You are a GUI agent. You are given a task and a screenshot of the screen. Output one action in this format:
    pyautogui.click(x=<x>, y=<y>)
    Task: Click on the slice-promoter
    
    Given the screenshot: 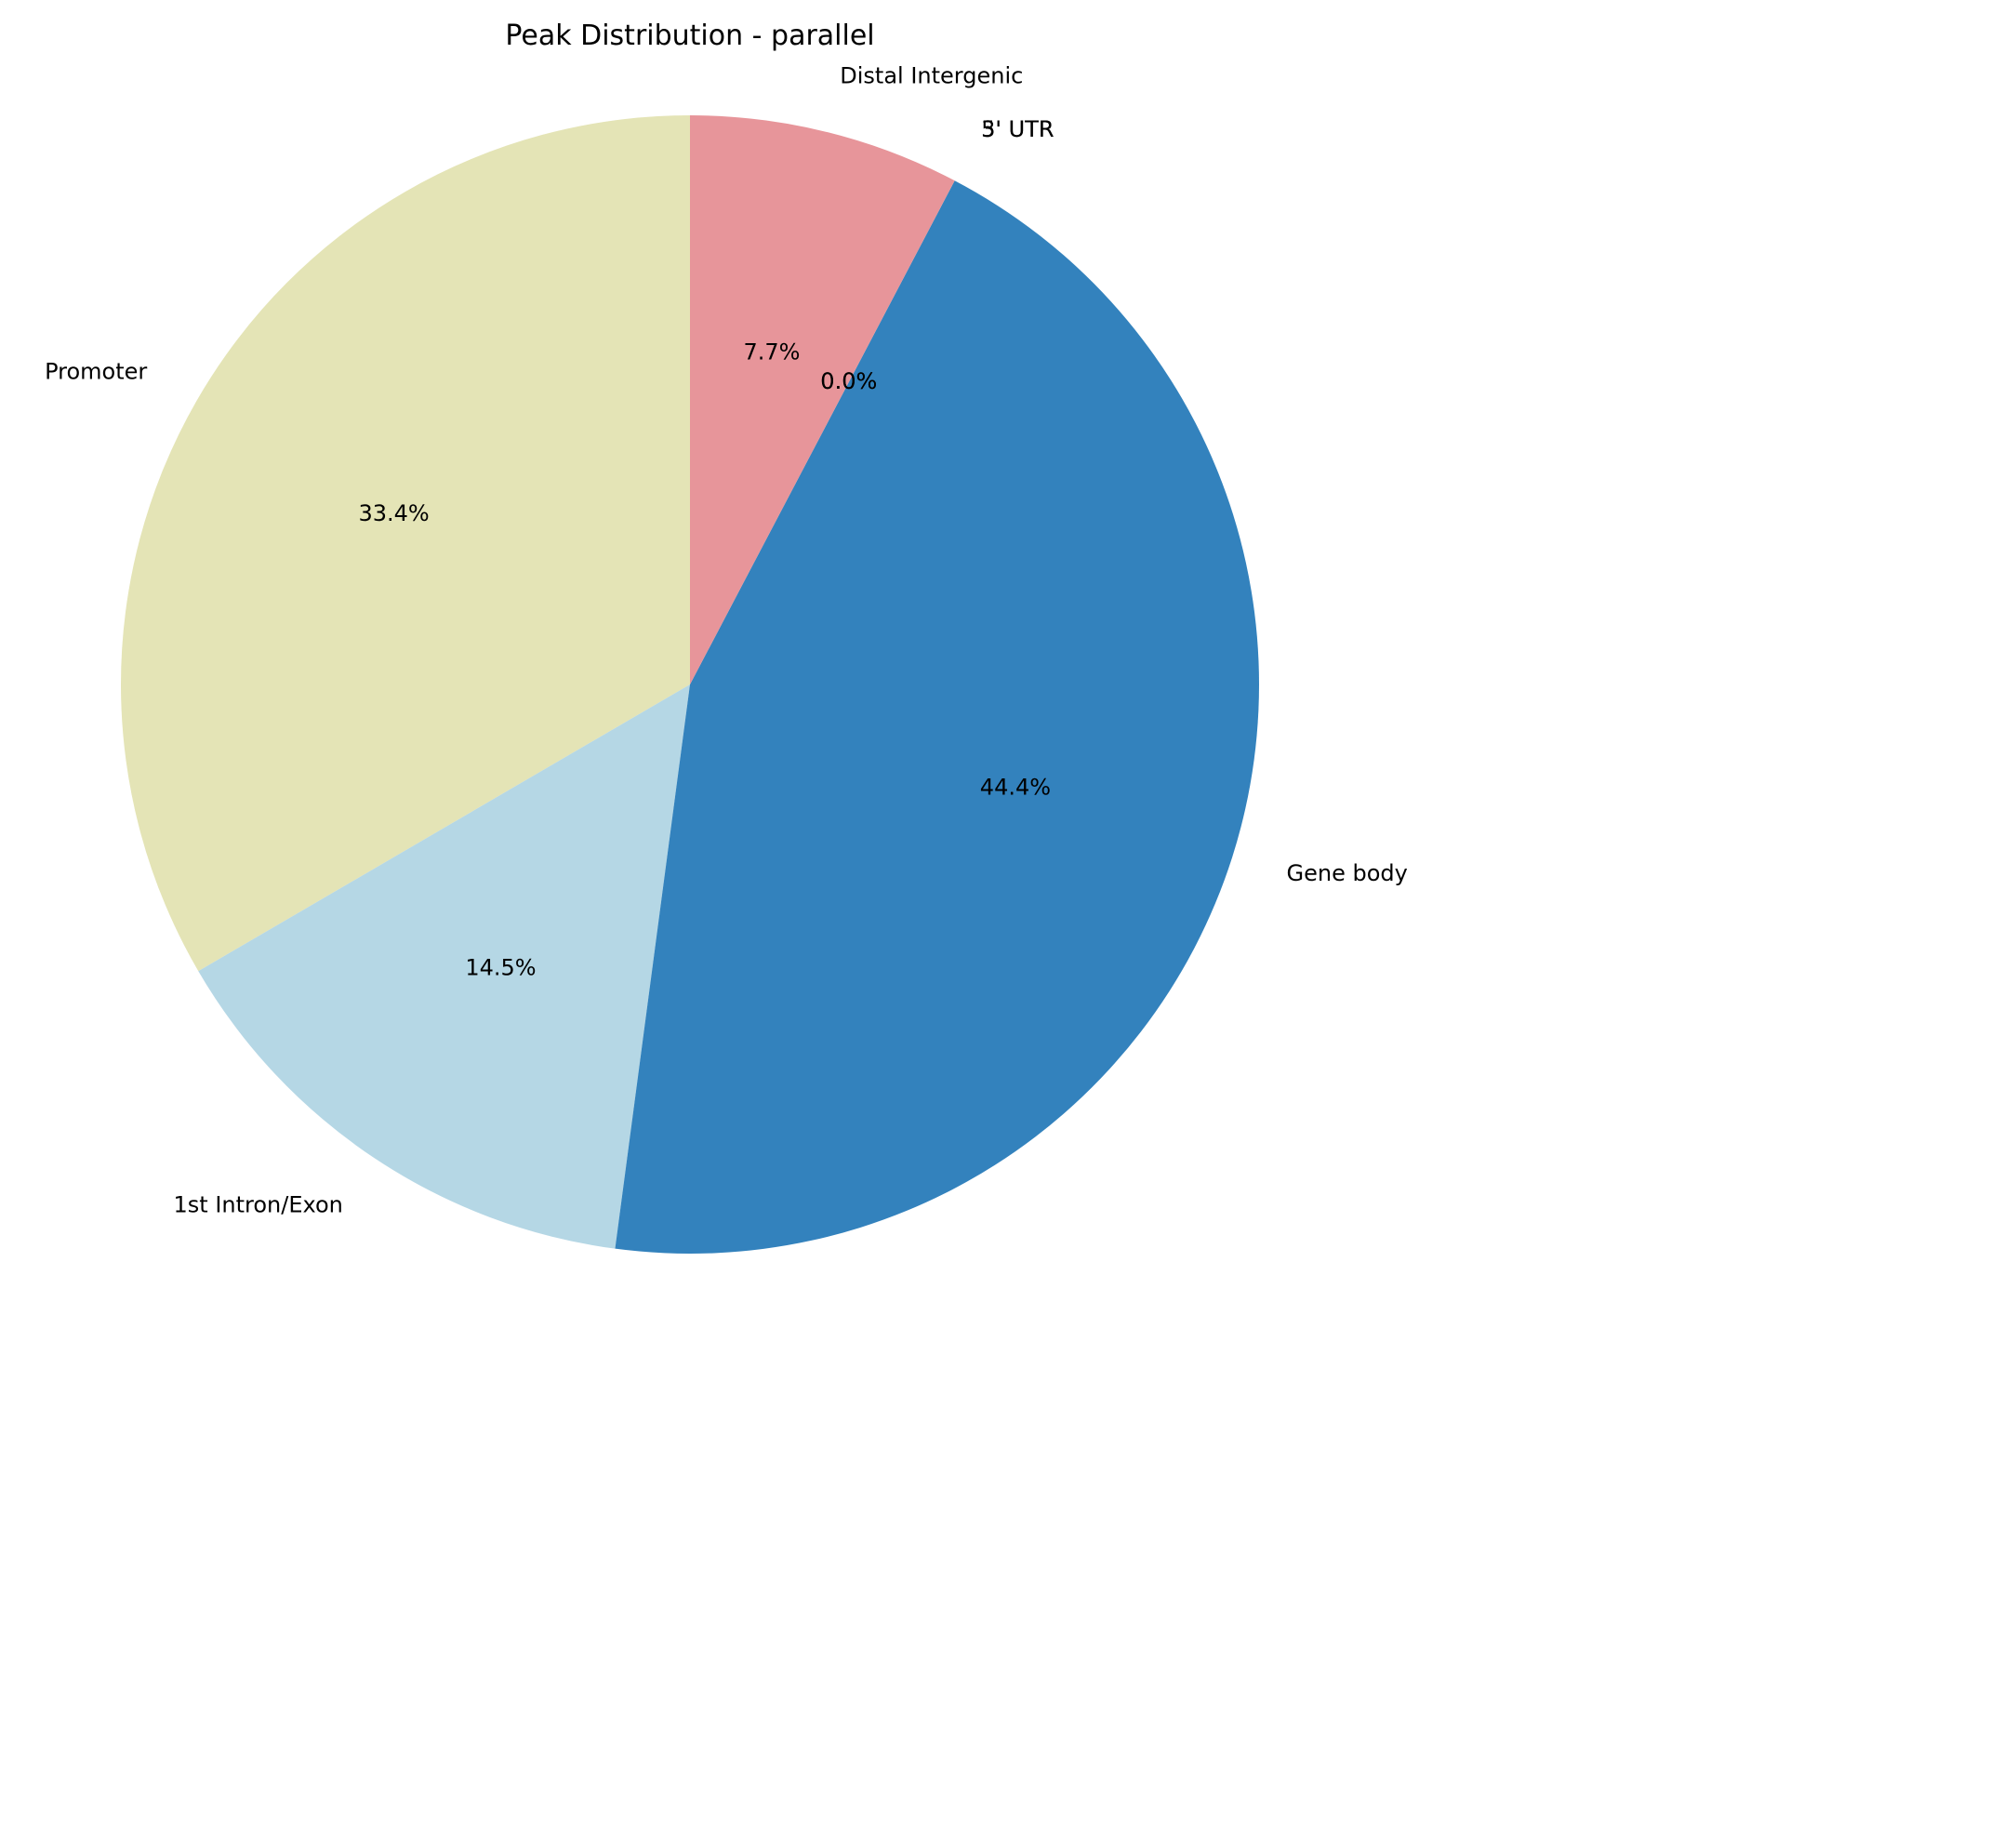 What is the action you would take?
    pyautogui.click(x=406, y=544)
    